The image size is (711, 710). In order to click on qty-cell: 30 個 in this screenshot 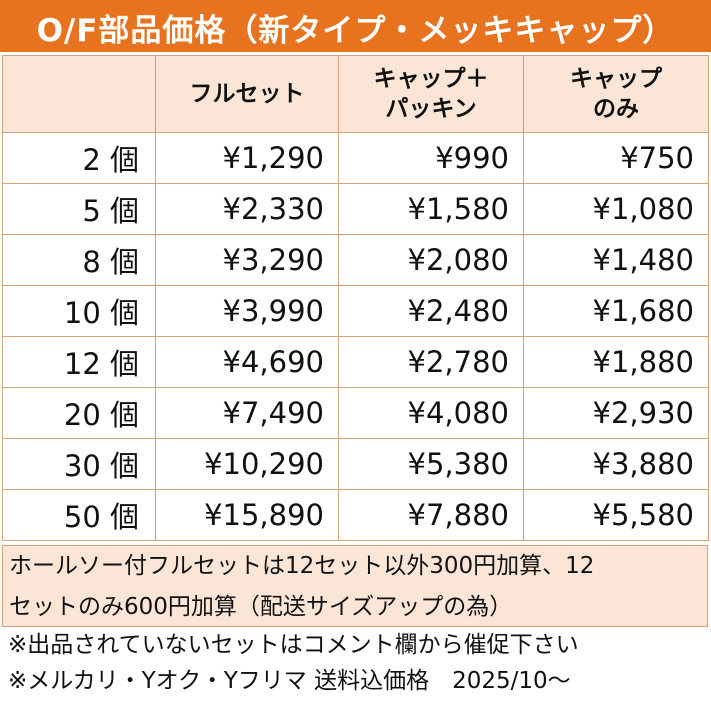, I will do `click(79, 464)`.